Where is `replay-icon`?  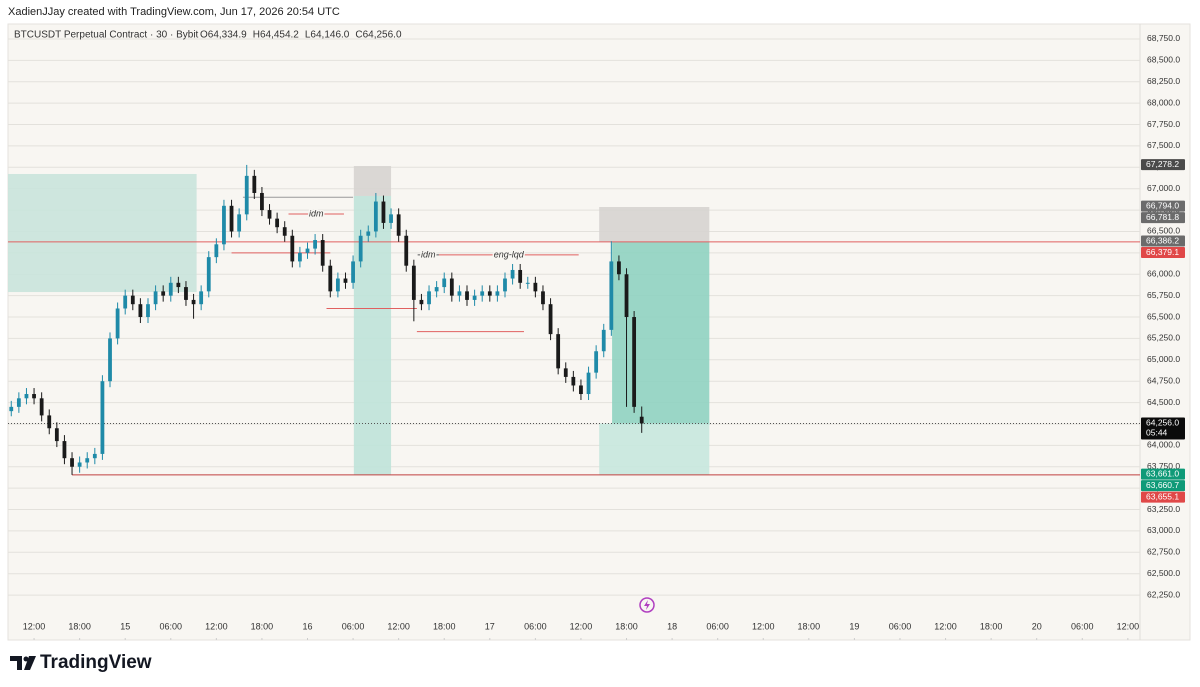 replay-icon is located at coordinates (647, 605).